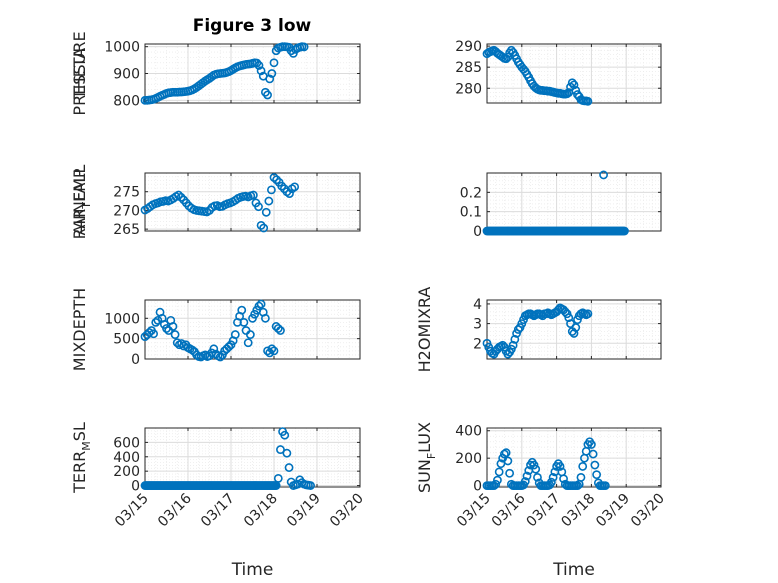  What do you see at coordinates (215, 73) in the screenshot?
I see `subplot-pressure: 800 900 1000 PRESSURE` at bounding box center [215, 73].